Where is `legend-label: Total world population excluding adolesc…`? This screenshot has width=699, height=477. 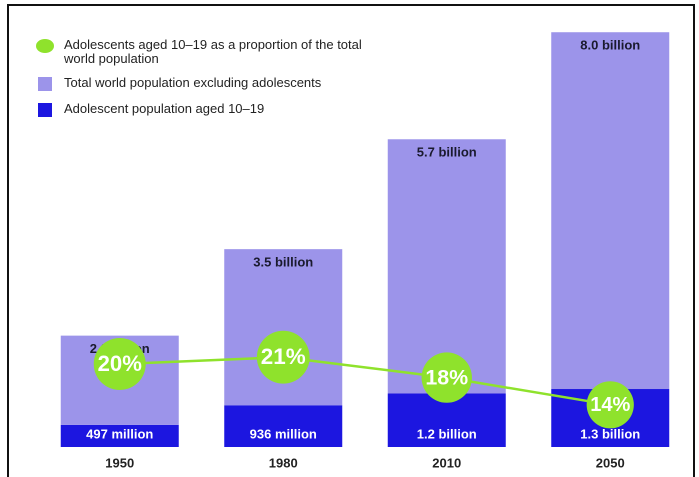
legend-label: Total world population excluding adolesc… is located at coordinates (193, 82).